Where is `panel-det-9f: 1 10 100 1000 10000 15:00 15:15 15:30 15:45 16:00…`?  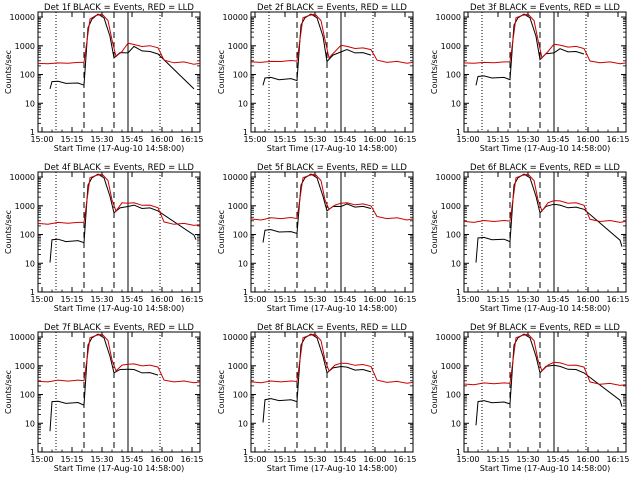 panel-det-9f: 1 10 100 1000 10000 15:00 15:15 15:30 15:45 16:00… is located at coordinates (530, 398).